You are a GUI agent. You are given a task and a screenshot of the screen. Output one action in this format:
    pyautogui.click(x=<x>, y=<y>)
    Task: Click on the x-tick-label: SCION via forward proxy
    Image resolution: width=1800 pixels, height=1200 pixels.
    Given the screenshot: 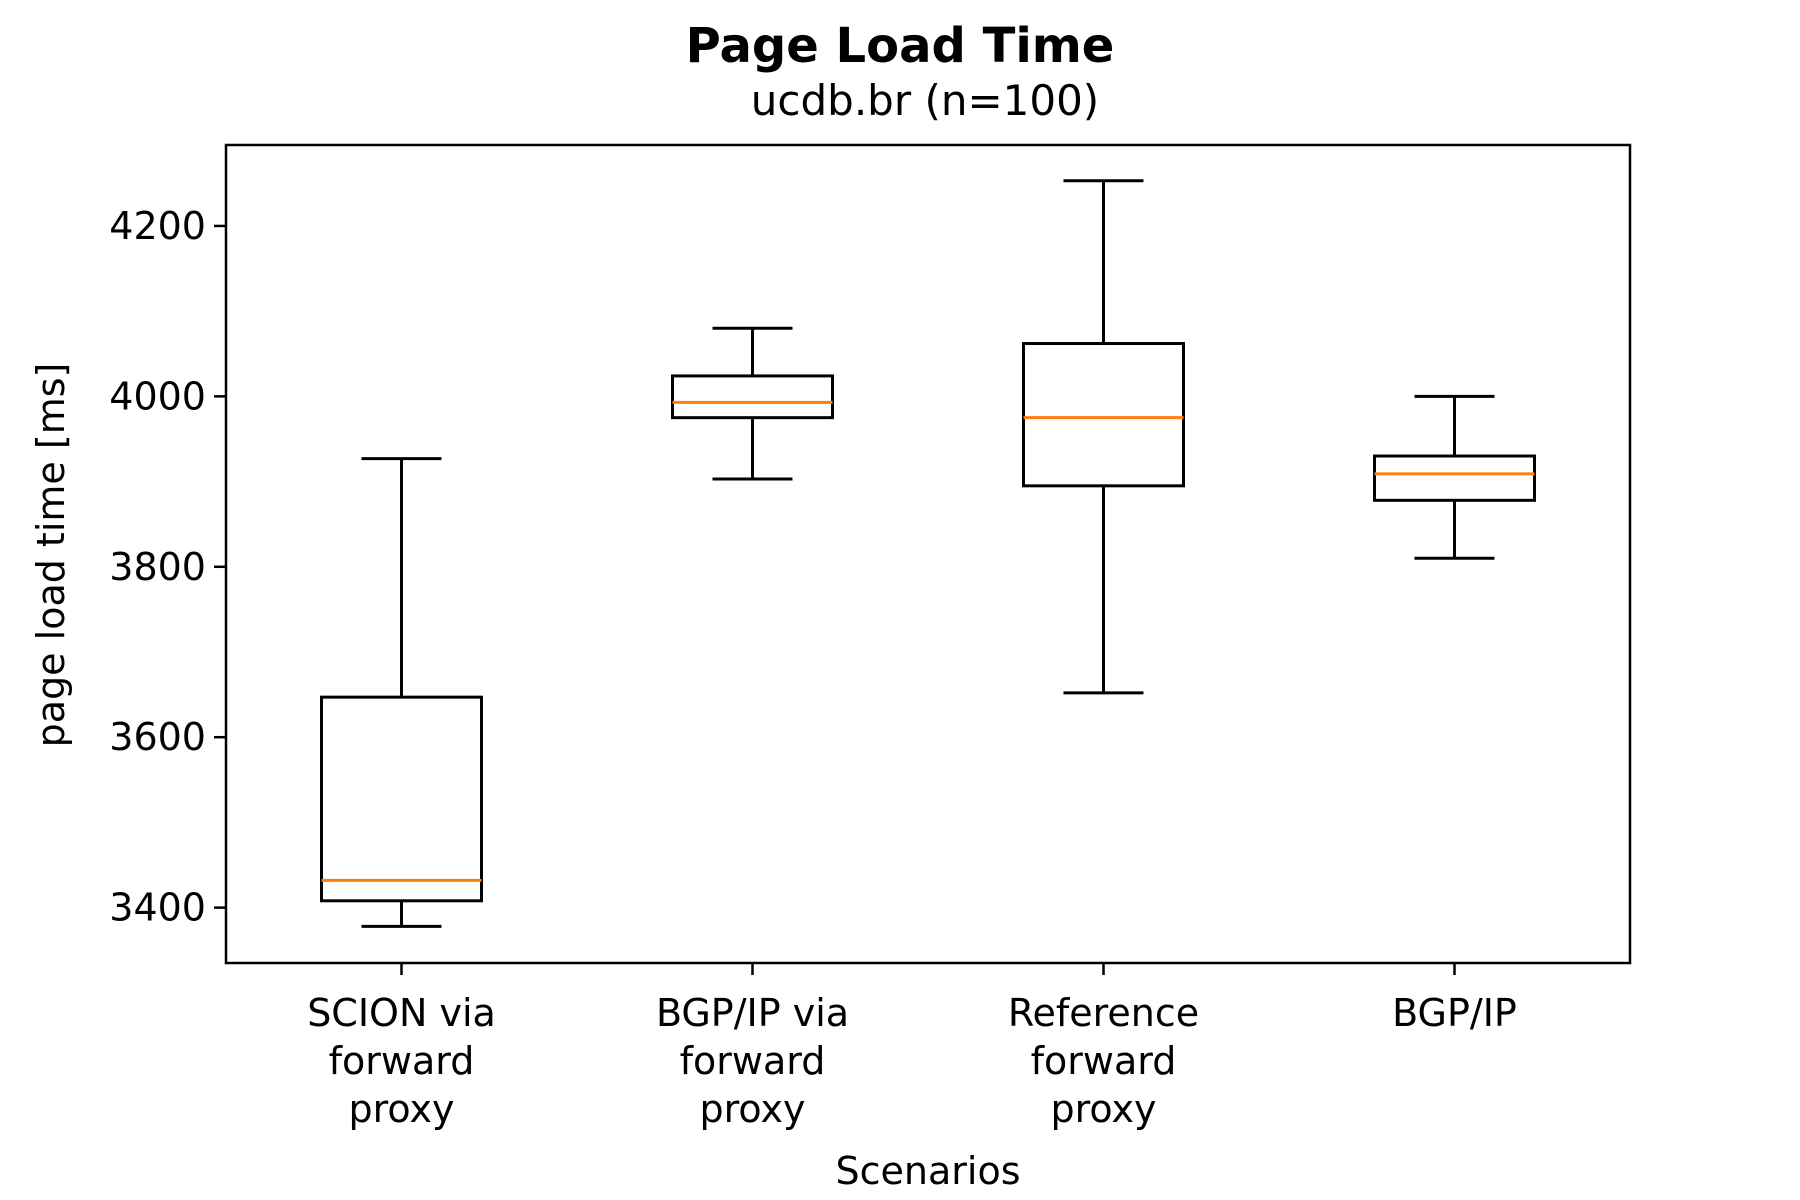 What is the action you would take?
    pyautogui.click(x=401, y=1061)
    